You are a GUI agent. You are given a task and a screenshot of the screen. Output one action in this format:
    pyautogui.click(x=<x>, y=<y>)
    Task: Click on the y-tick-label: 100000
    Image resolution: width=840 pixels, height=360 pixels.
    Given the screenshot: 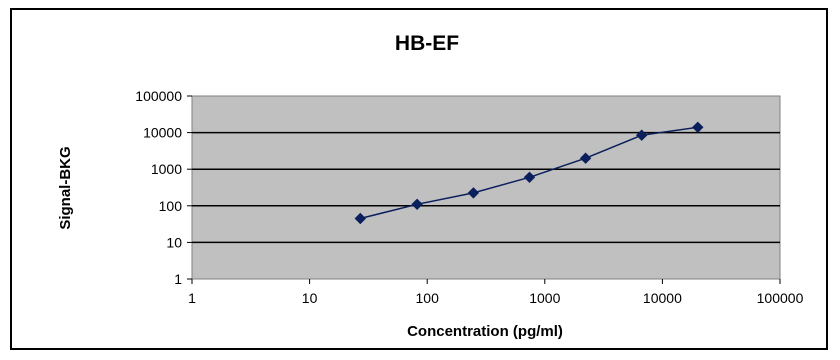 What is the action you would take?
    pyautogui.click(x=158, y=96)
    